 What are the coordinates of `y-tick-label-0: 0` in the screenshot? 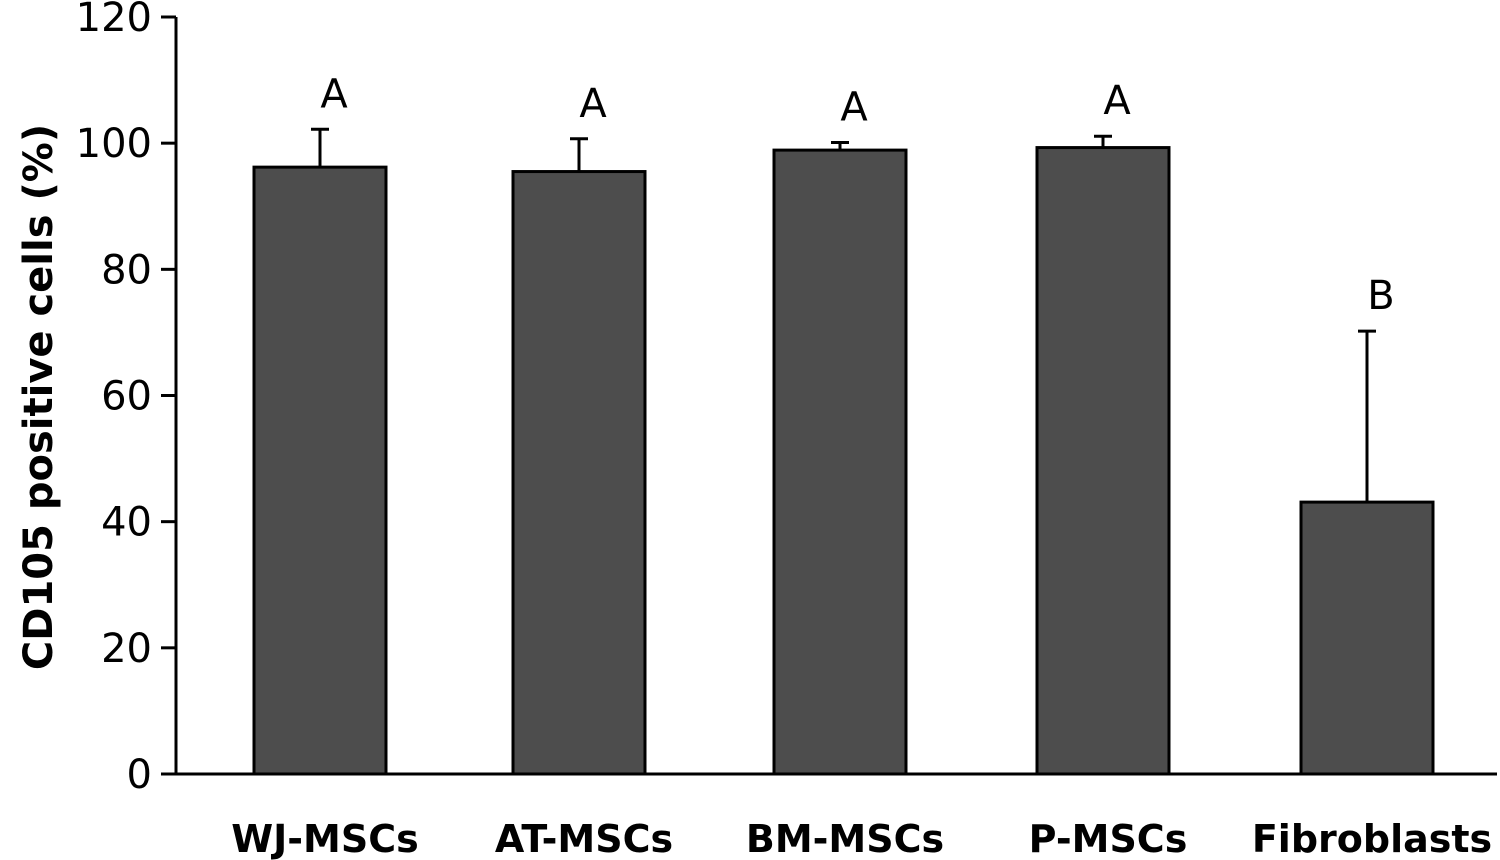 It's located at (139, 775).